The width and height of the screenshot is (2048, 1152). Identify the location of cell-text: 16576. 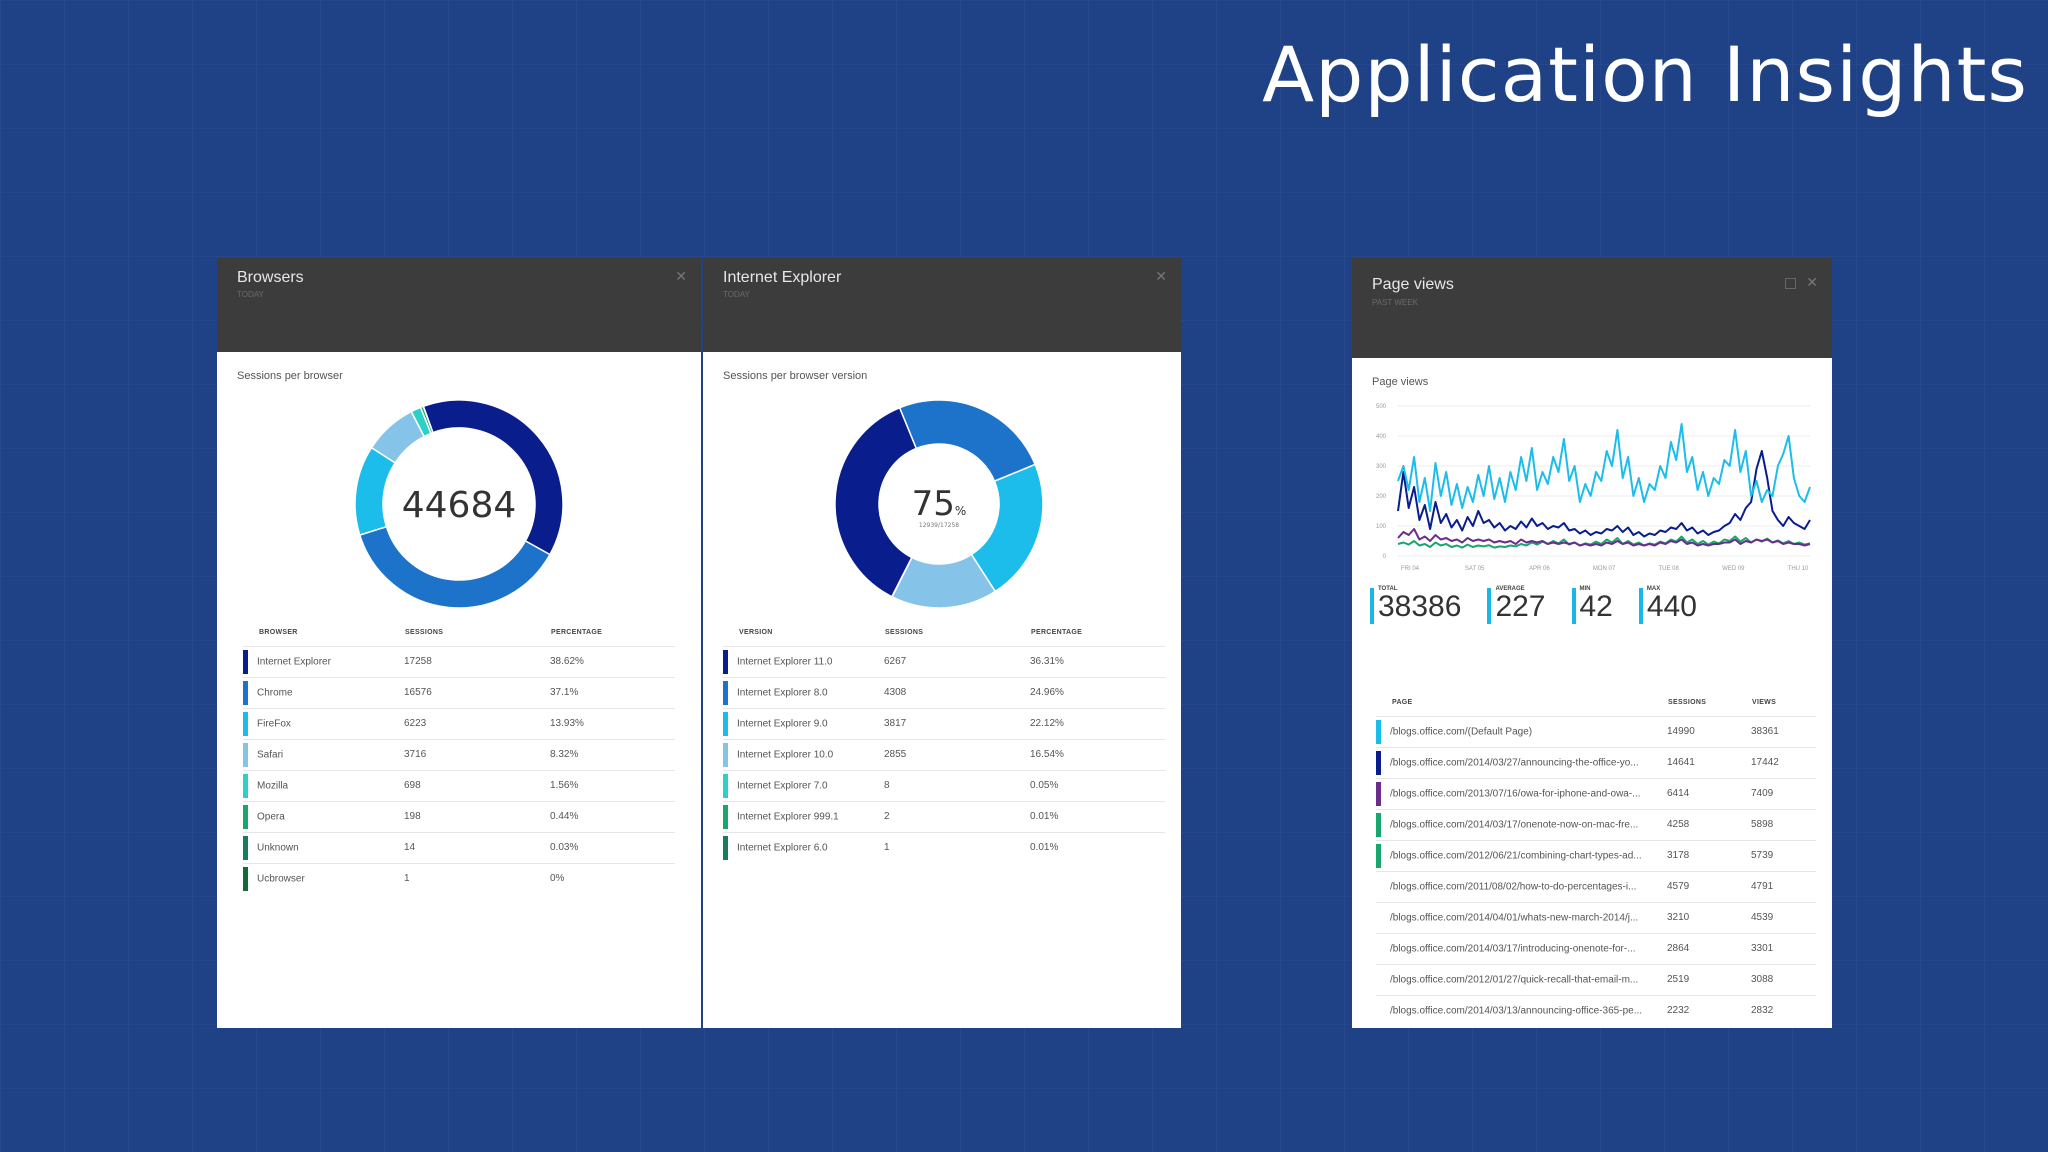
(418, 693).